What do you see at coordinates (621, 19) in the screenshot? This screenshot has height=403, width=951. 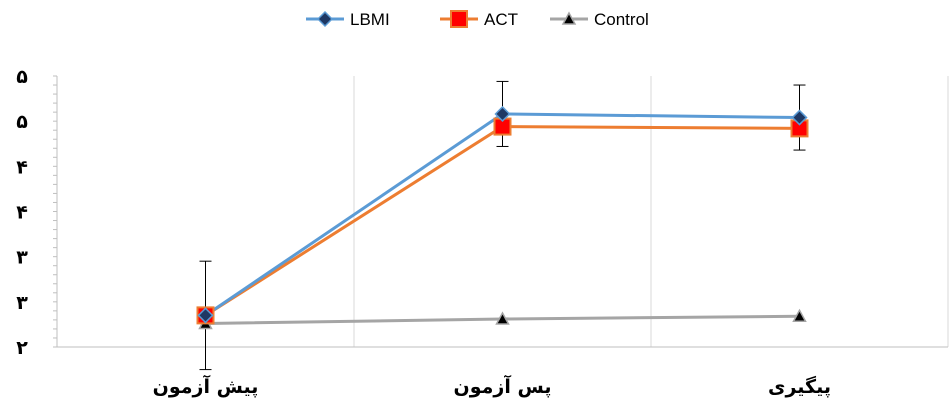 I see `legend-label-control: Control` at bounding box center [621, 19].